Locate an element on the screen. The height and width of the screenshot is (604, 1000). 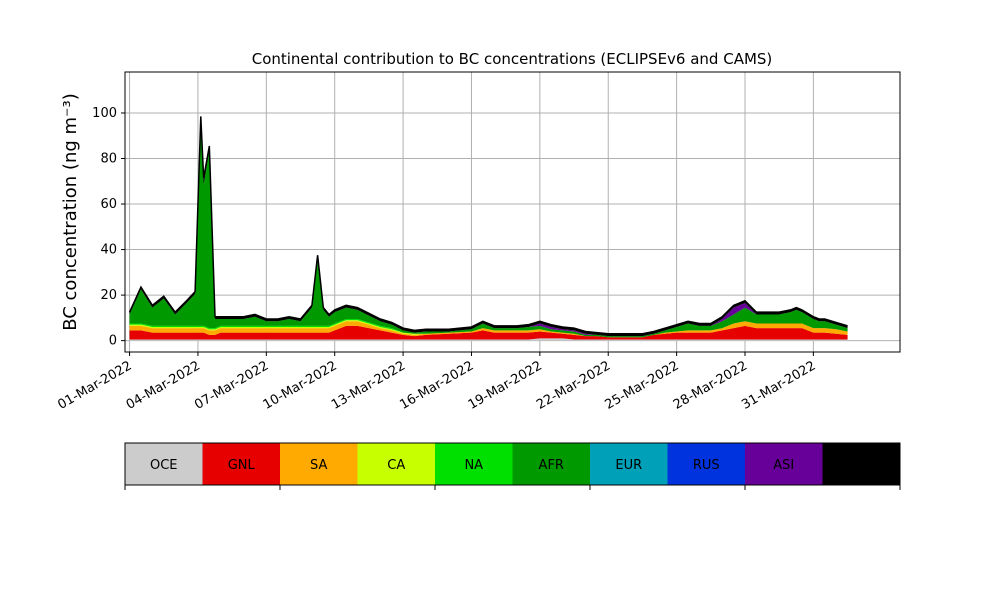
area-gnl is located at coordinates (488, 332).